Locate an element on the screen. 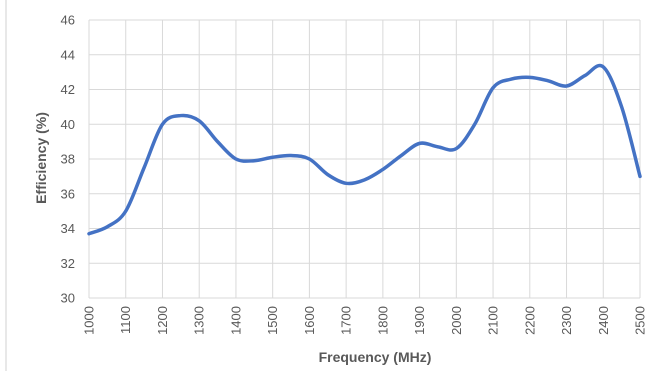  x-tick-label: 1200 is located at coordinates (162, 320).